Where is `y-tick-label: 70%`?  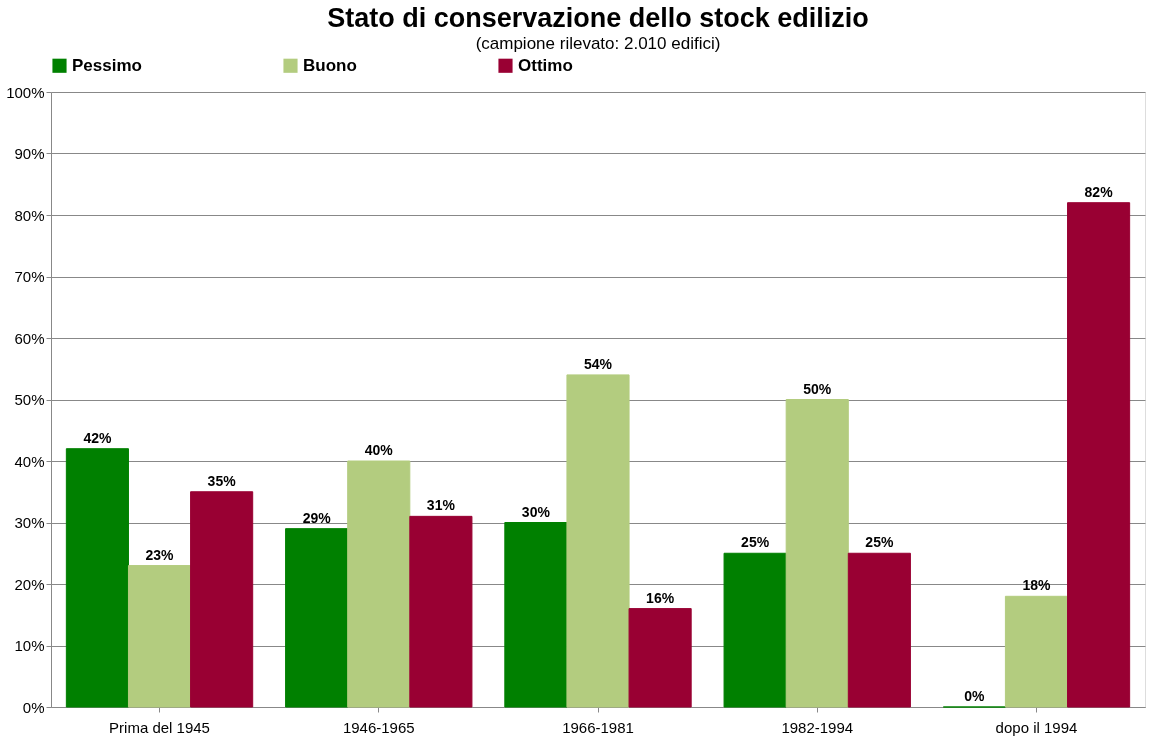 y-tick-label: 70% is located at coordinates (29, 276).